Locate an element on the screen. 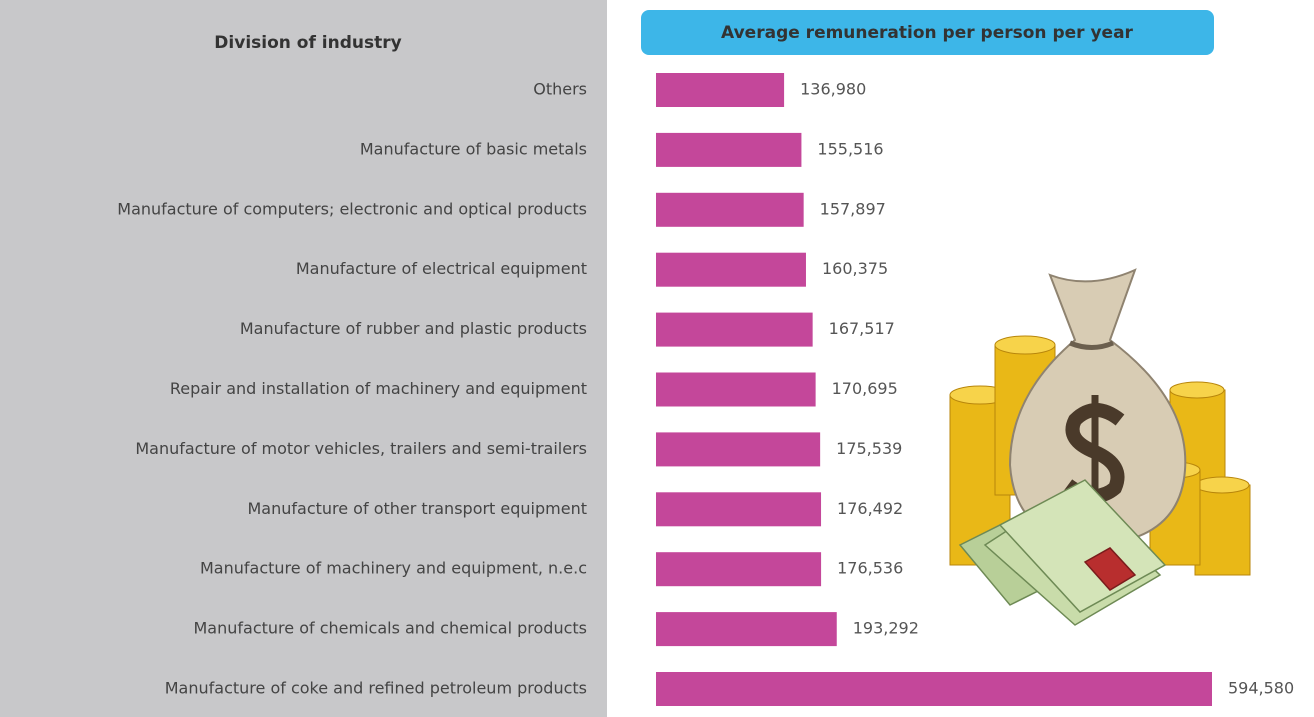 Image resolution: width=1314 pixels, height=717 pixels. category-label: Manufacture of other transport equipment is located at coordinates (417, 508).